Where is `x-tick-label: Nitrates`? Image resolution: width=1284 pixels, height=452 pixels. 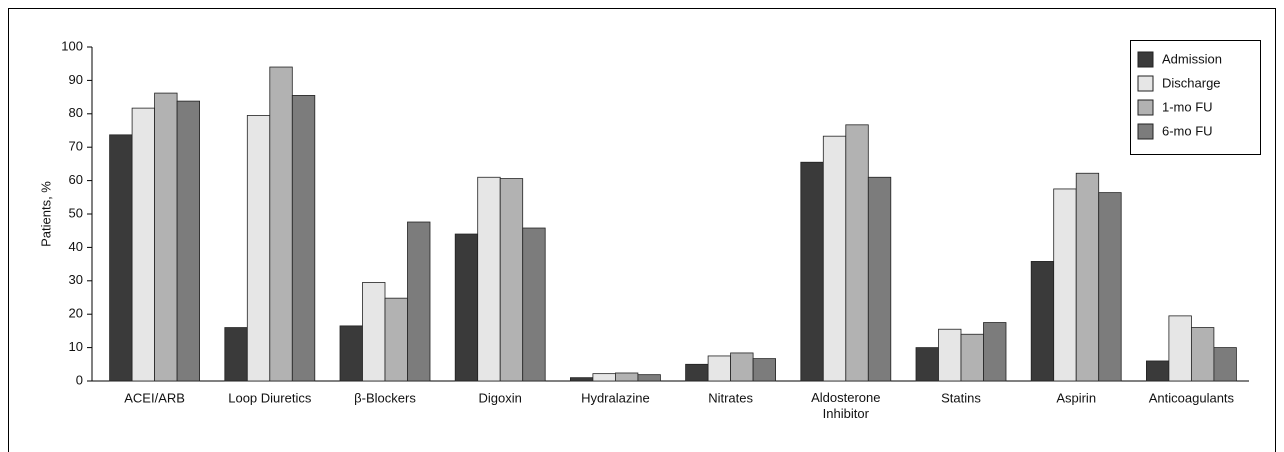 x-tick-label: Nitrates is located at coordinates (730, 397).